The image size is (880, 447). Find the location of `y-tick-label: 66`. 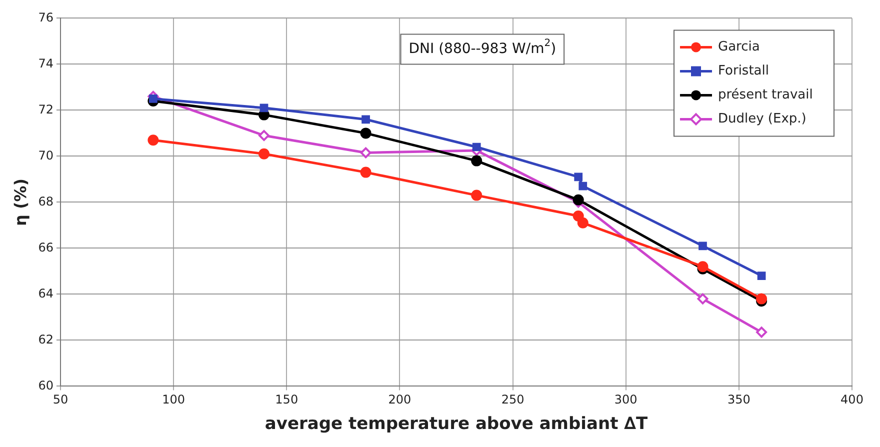

y-tick-label: 66 is located at coordinates (46, 247).